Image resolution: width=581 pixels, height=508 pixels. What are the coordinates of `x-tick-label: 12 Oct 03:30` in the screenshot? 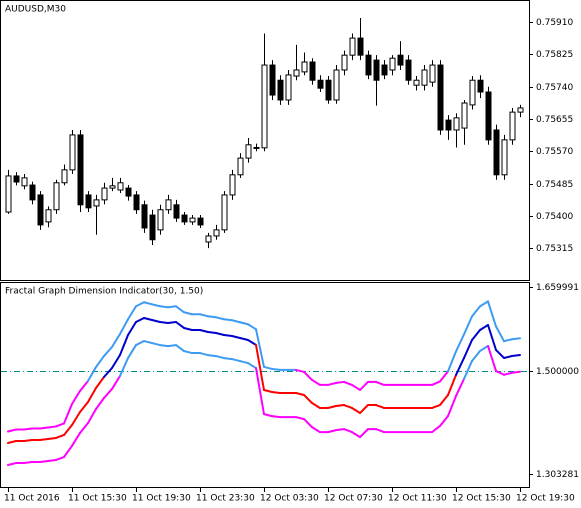 It's located at (289, 499).